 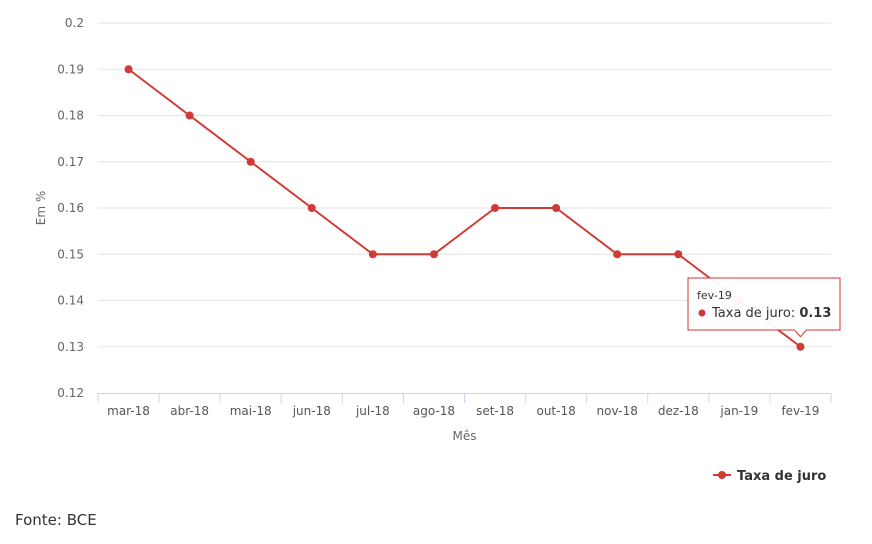 What do you see at coordinates (751, 313) in the screenshot?
I see `tooltip-series-name: Taxa de juro` at bounding box center [751, 313].